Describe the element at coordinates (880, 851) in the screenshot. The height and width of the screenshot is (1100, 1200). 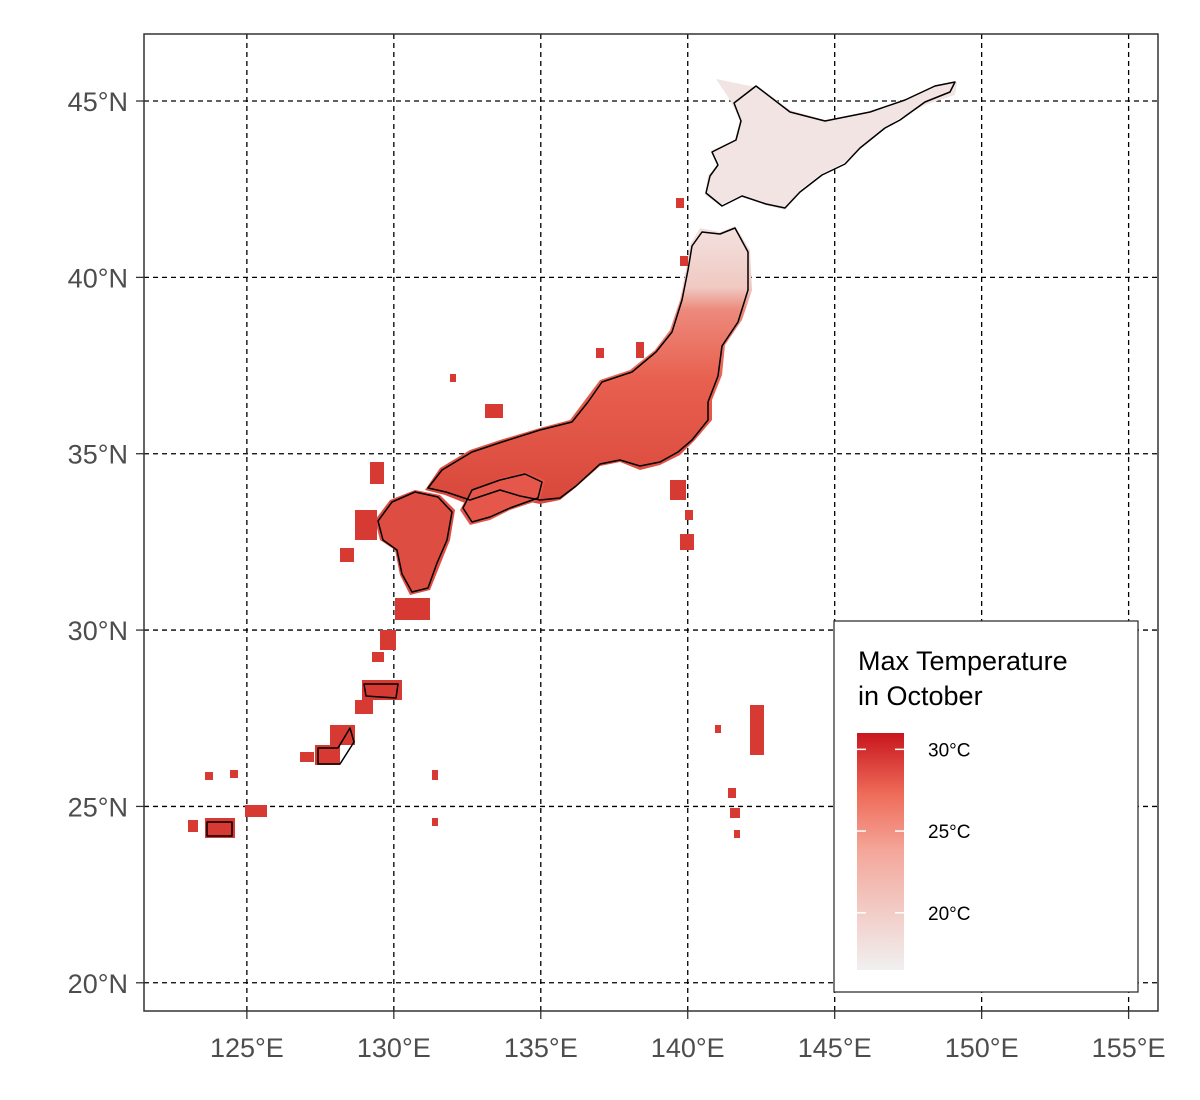
I see `legend-colorbar` at that location.